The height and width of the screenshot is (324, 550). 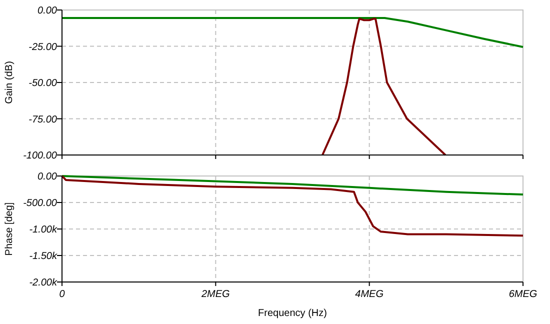 I want to click on x-tick-label: 0, so click(x=62, y=294).